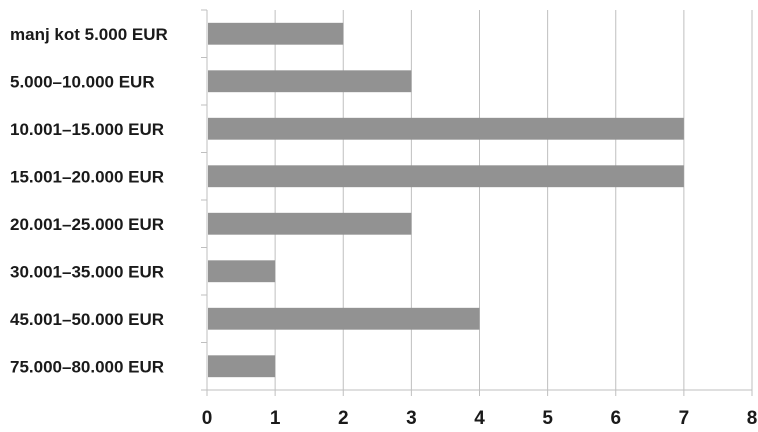 This screenshot has height=432, width=758. Describe the element at coordinates (547, 418) in the screenshot. I see `x-tick-label: 5` at that location.